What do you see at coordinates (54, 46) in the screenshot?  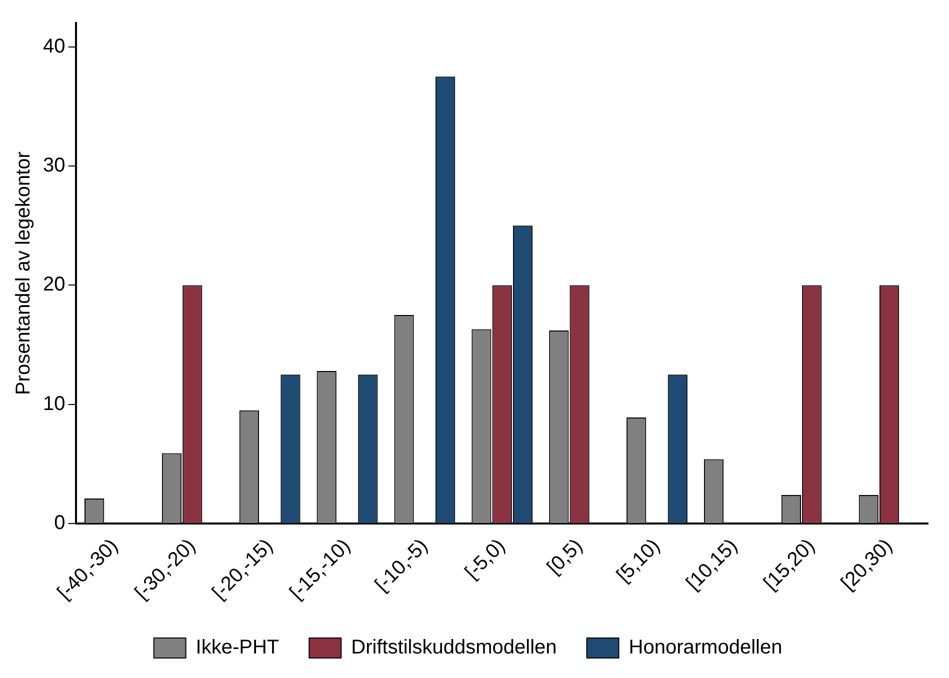 I see `y-tick-label: 40` at bounding box center [54, 46].